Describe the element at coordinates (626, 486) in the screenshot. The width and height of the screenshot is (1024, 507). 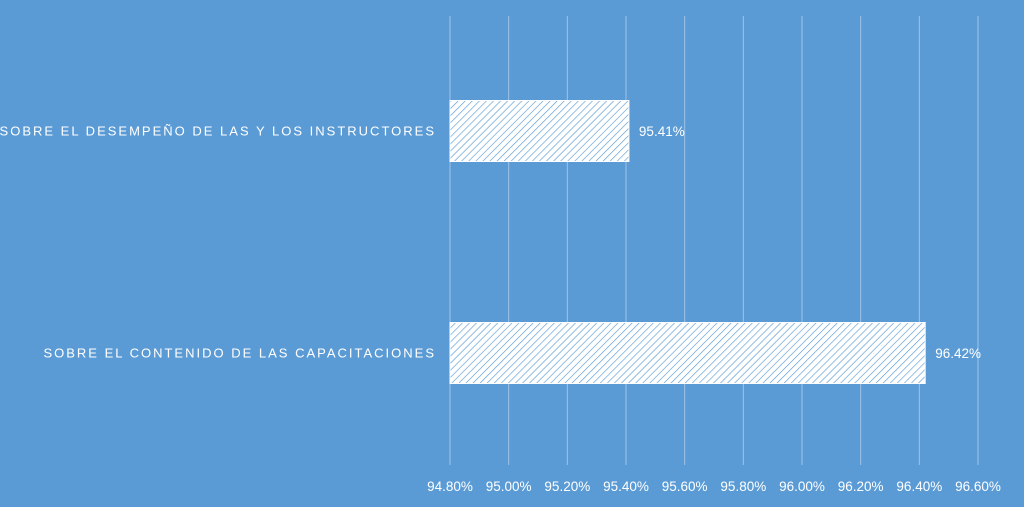
I see `x-tick-label: 95.40%` at that location.